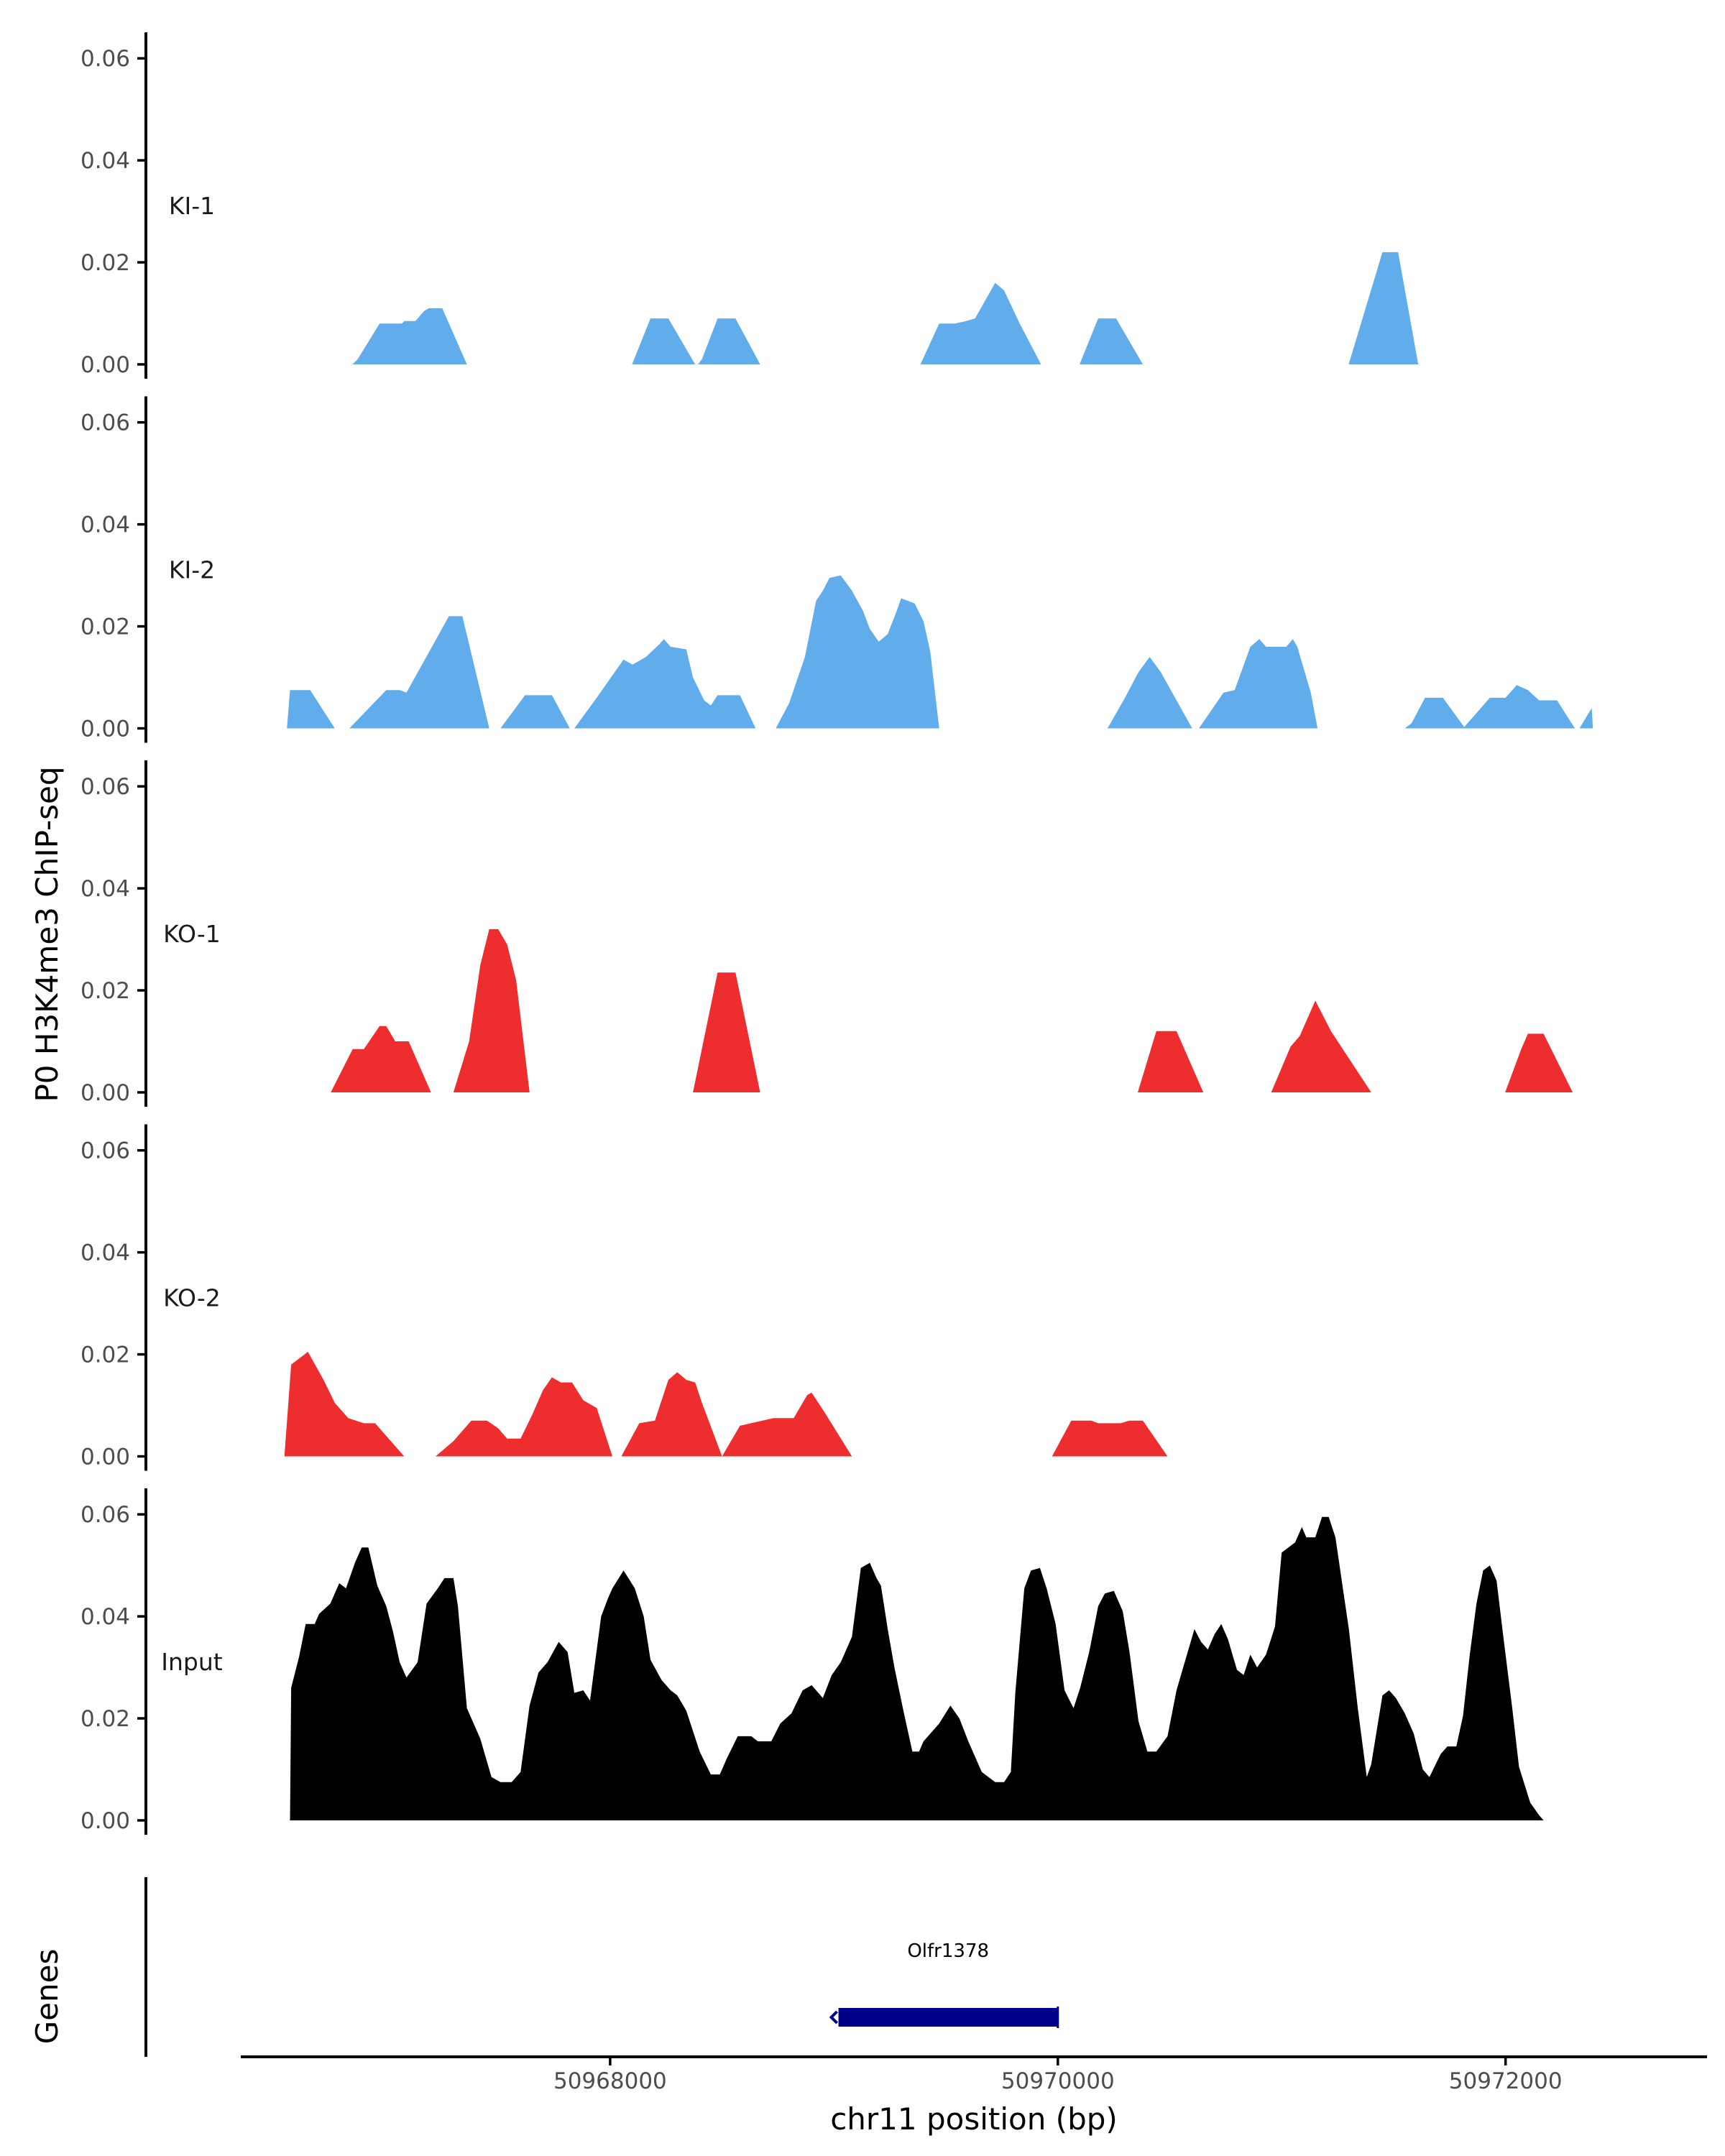 The height and width of the screenshot is (2156, 1725). What do you see at coordinates (192, 570) in the screenshot?
I see `track-label-KI-2: KI-2` at bounding box center [192, 570].